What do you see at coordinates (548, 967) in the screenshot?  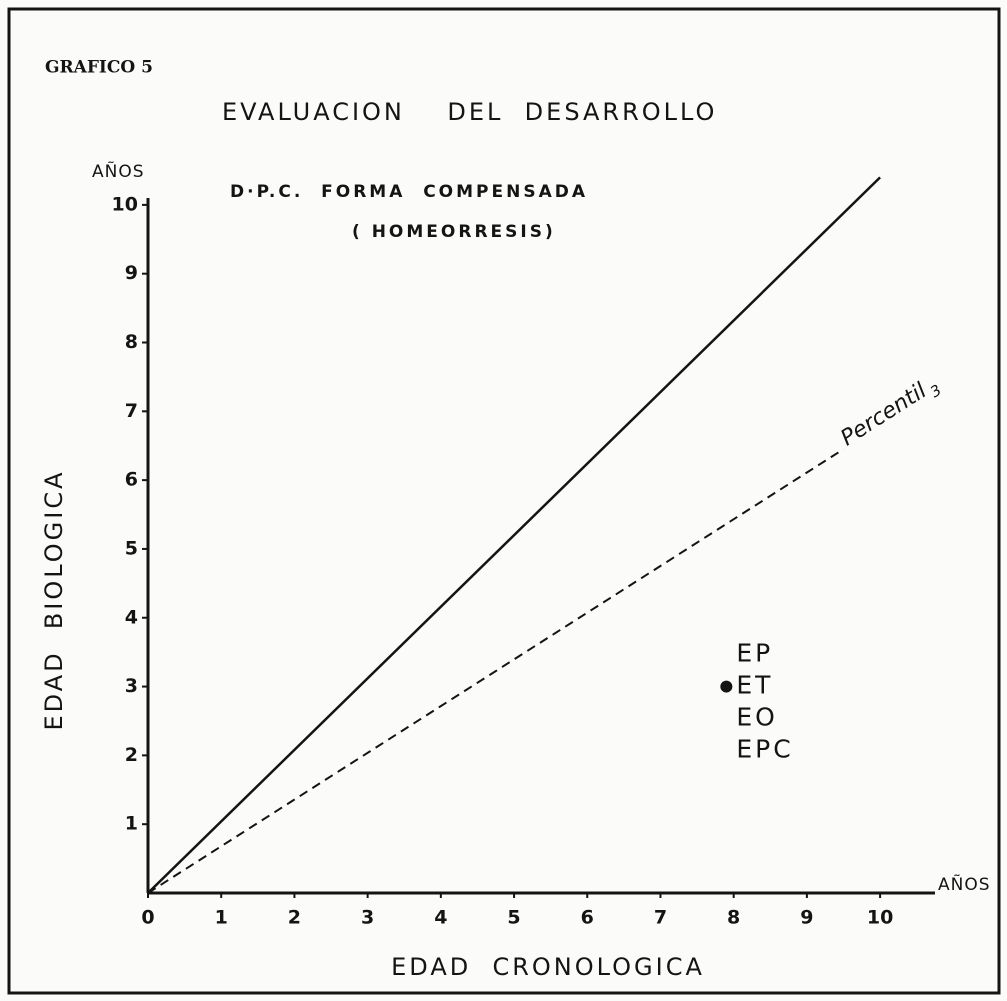 I see `x-axis-label: EDAD CRONOLOGICA` at bounding box center [548, 967].